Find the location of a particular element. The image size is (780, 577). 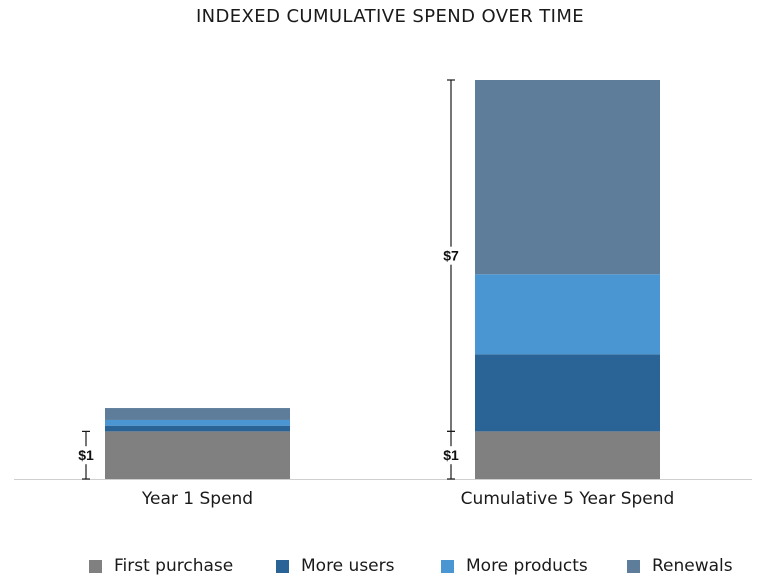

bar-year-1-spend-more-products is located at coordinates (197, 422).